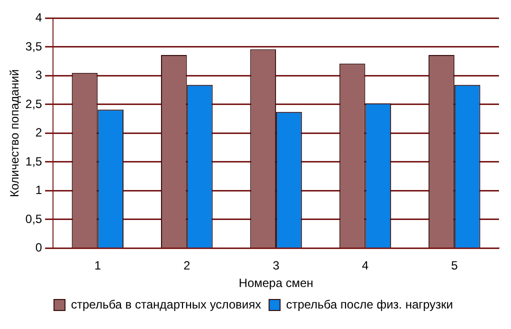  What do you see at coordinates (33, 103) in the screenshot?
I see `y-tick-label: 2,5` at bounding box center [33, 103].